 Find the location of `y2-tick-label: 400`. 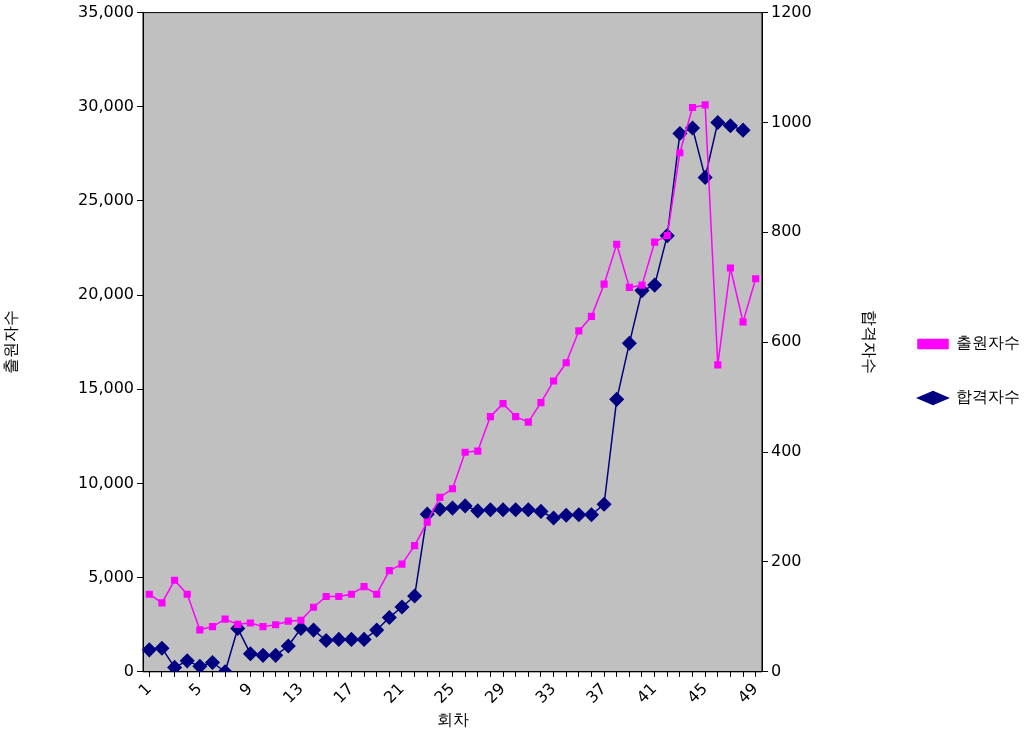

y2-tick-label: 400 is located at coordinates (786, 451).